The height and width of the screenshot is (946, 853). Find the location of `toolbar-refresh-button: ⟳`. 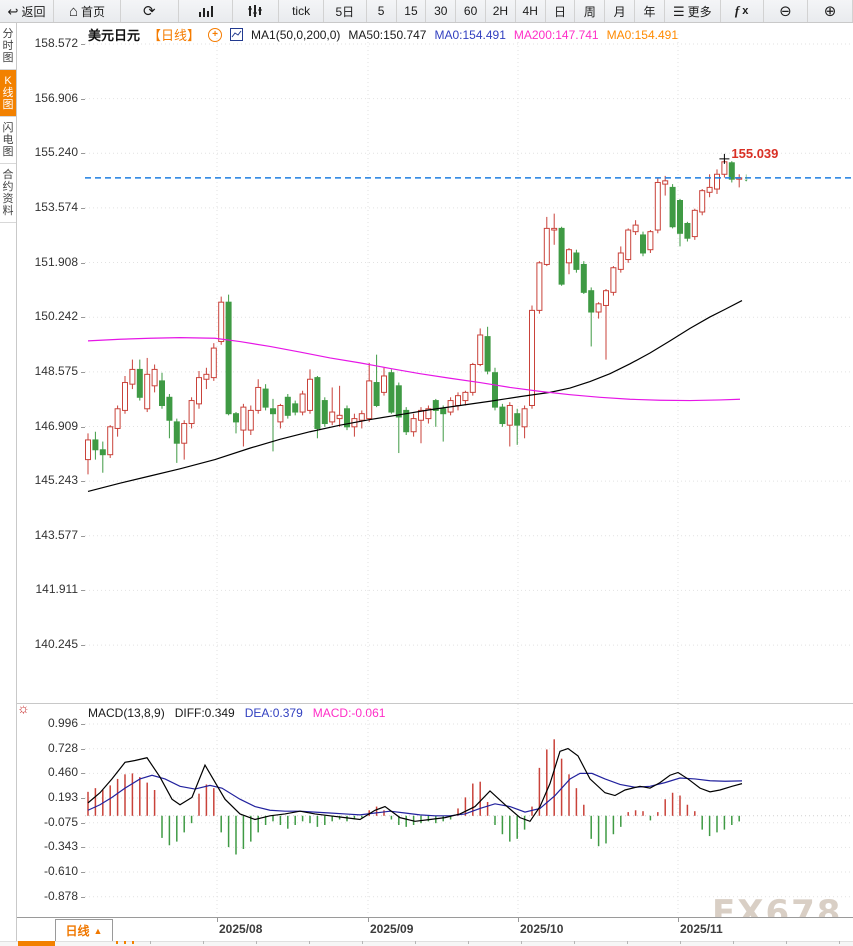

toolbar-refresh-button: ⟳ is located at coordinates (150, 11).